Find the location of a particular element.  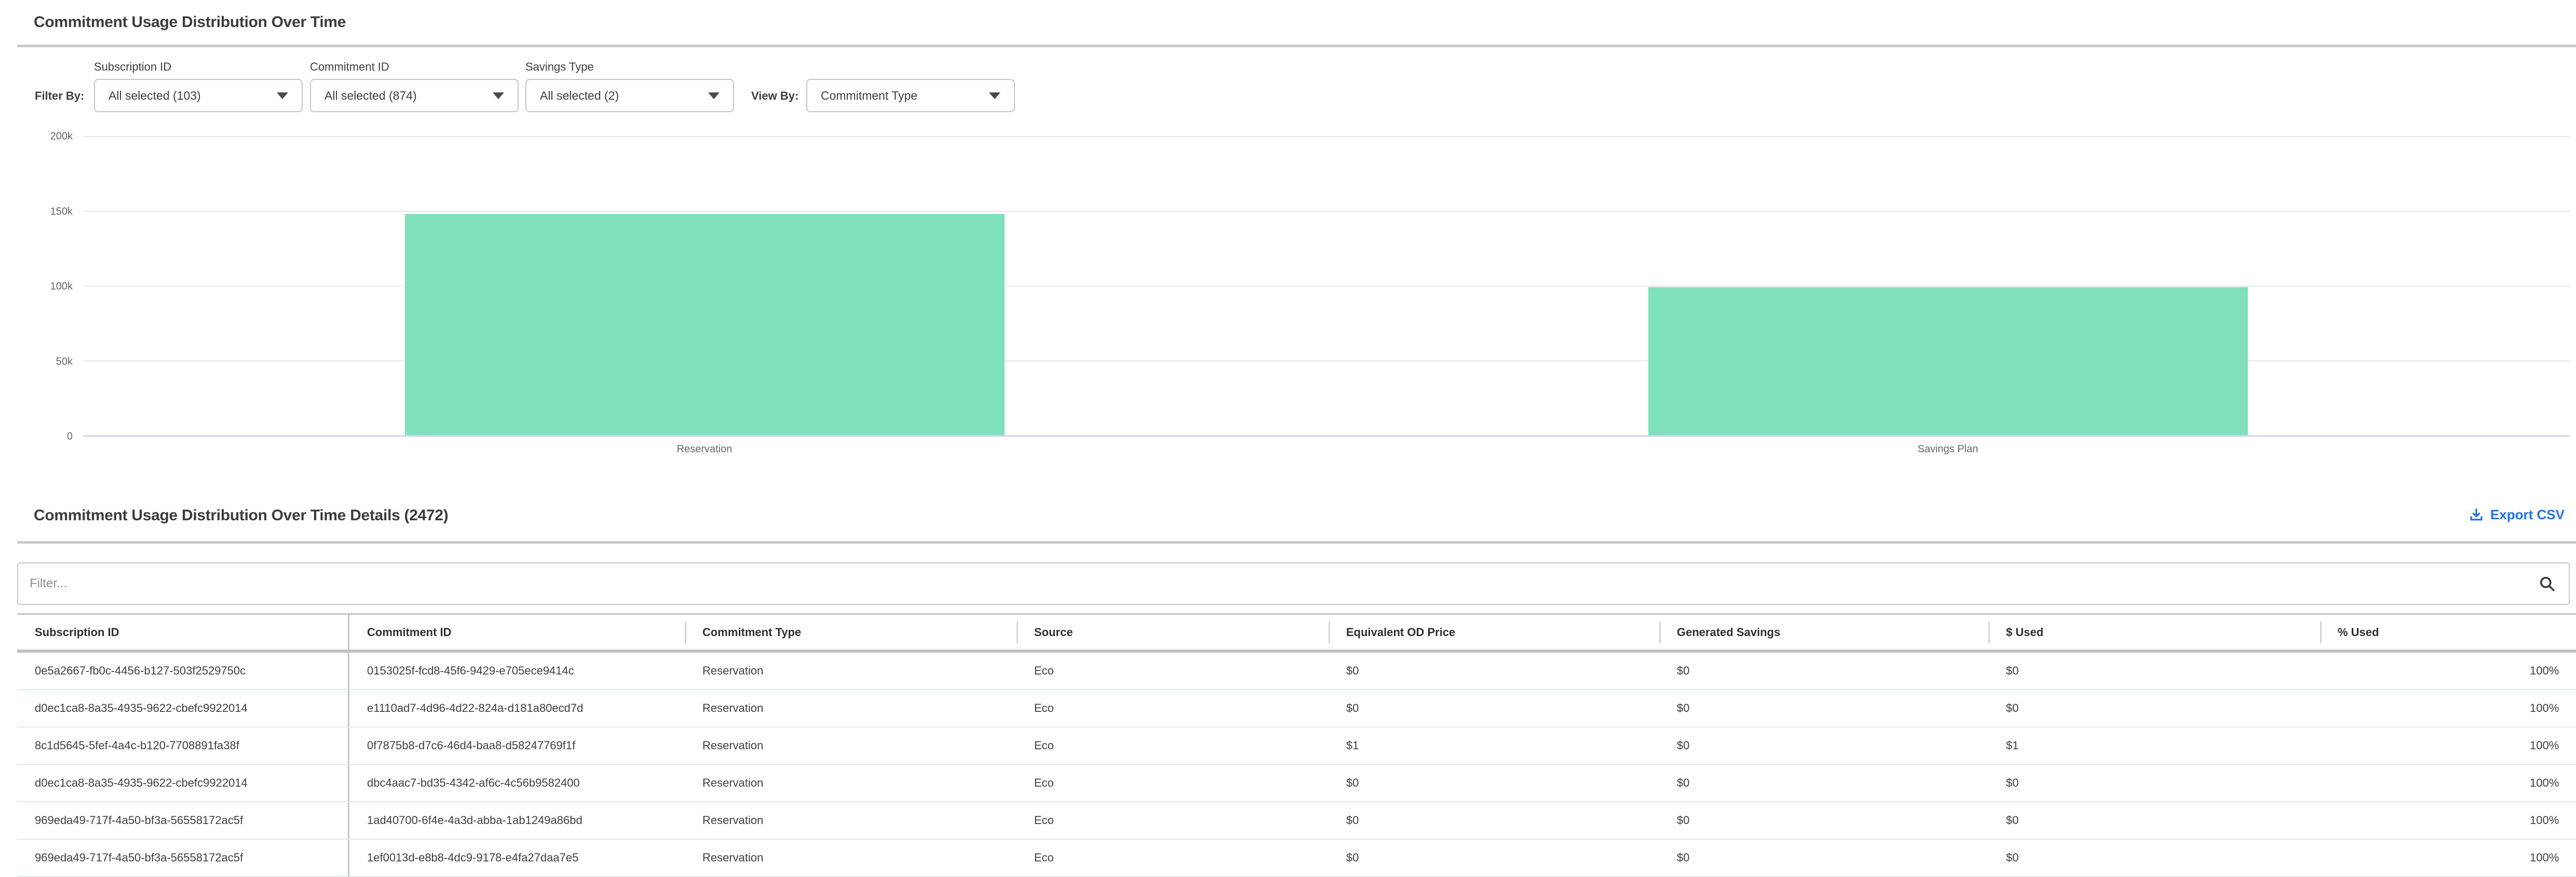

chart-bar-reservation is located at coordinates (705, 324).